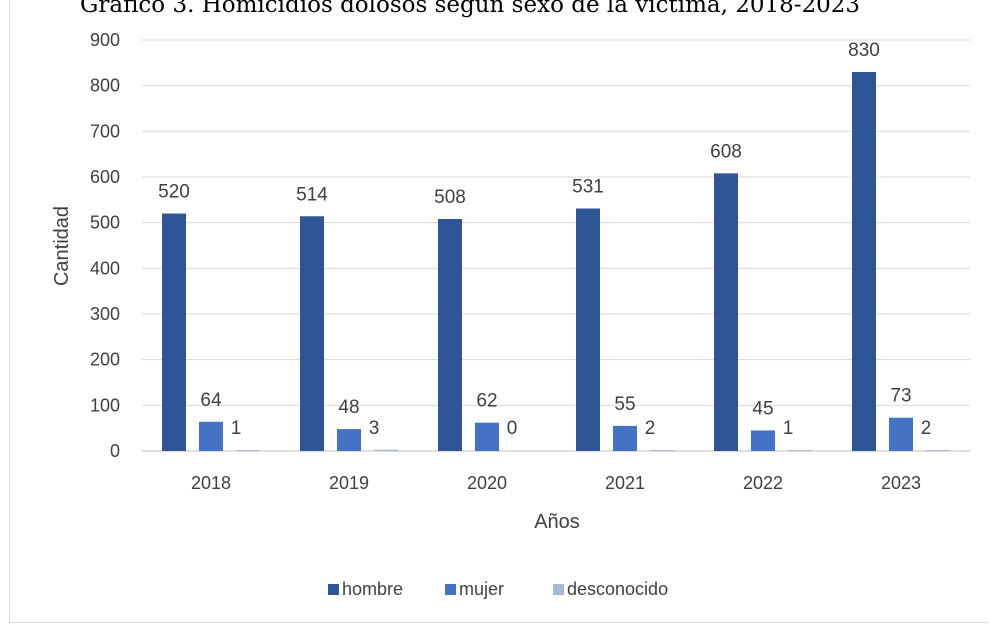 The image size is (989, 624). What do you see at coordinates (312, 194) in the screenshot?
I see `data-label: 514` at bounding box center [312, 194].